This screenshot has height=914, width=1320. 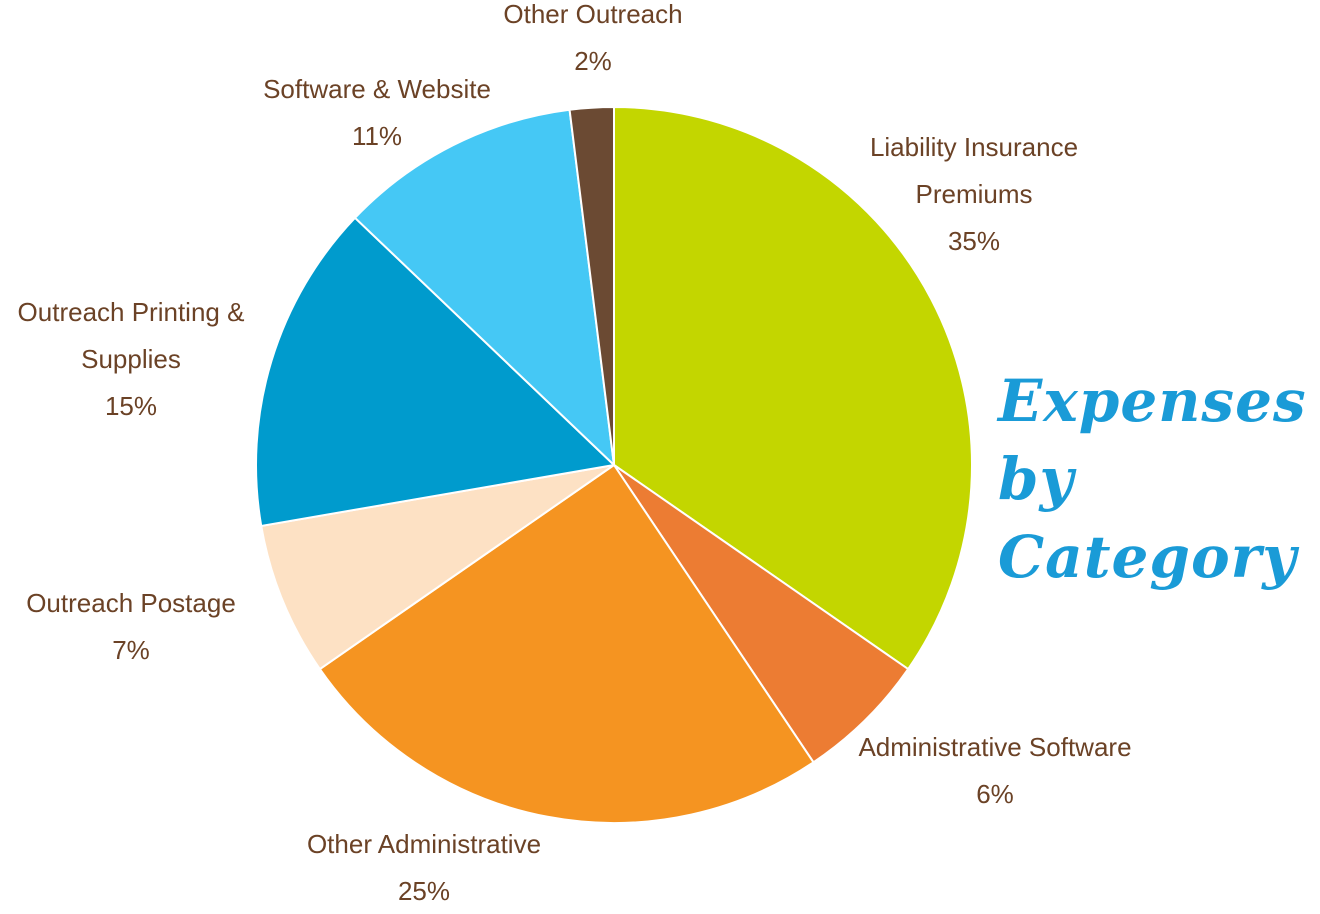 I want to click on slice-name-line: Other Administrative, so click(x=424, y=844).